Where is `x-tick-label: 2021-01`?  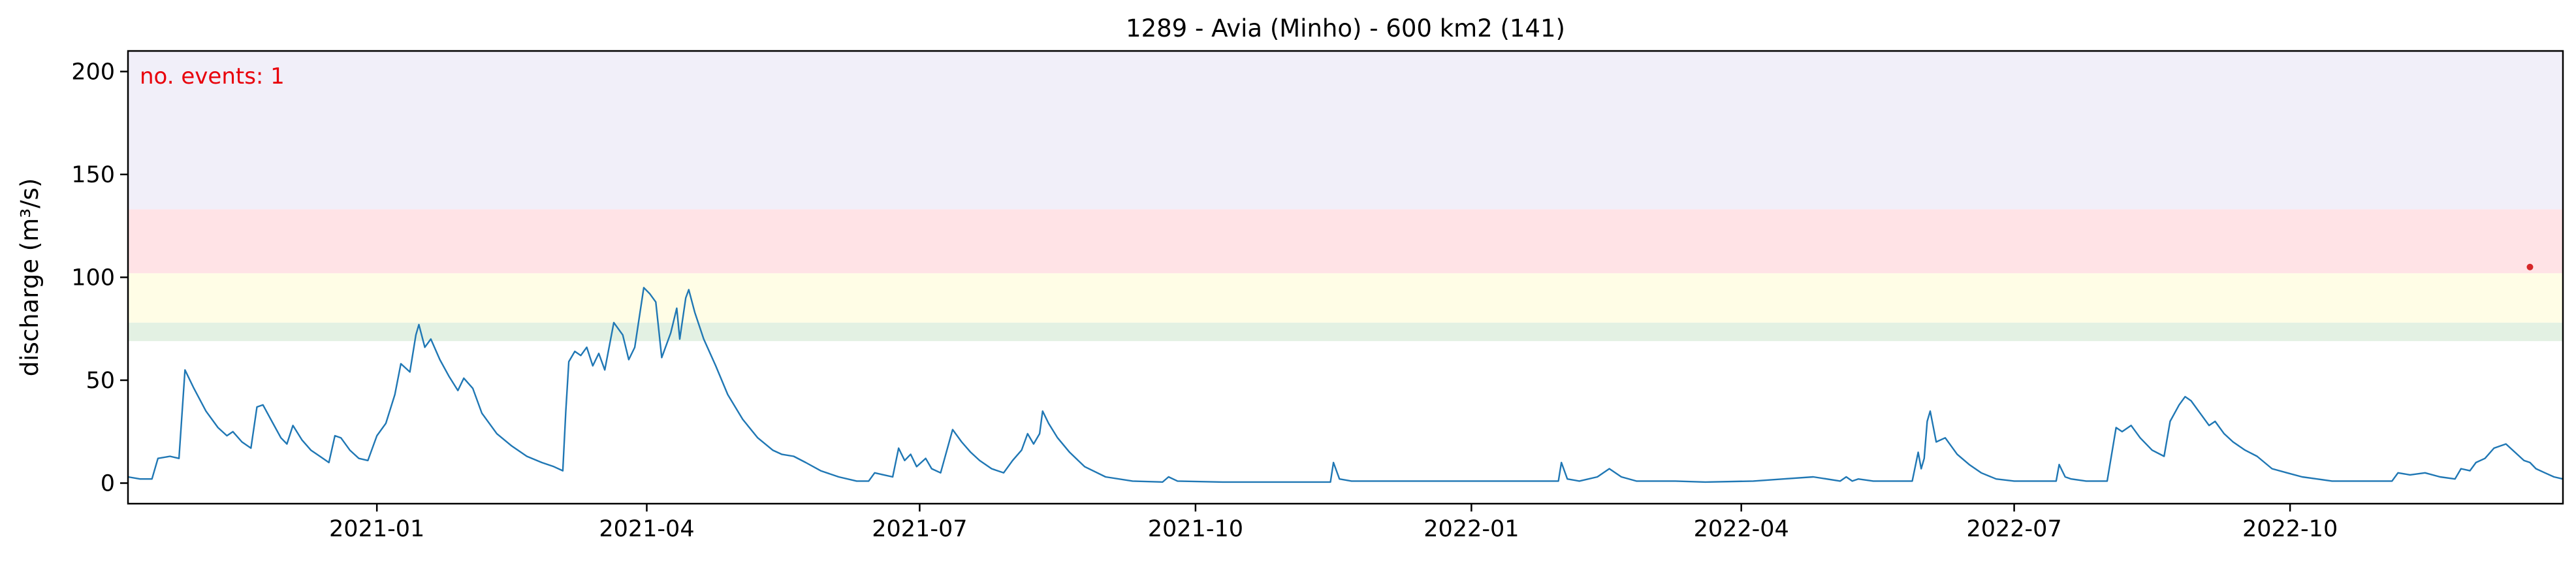 x-tick-label: 2021-01 is located at coordinates (377, 529).